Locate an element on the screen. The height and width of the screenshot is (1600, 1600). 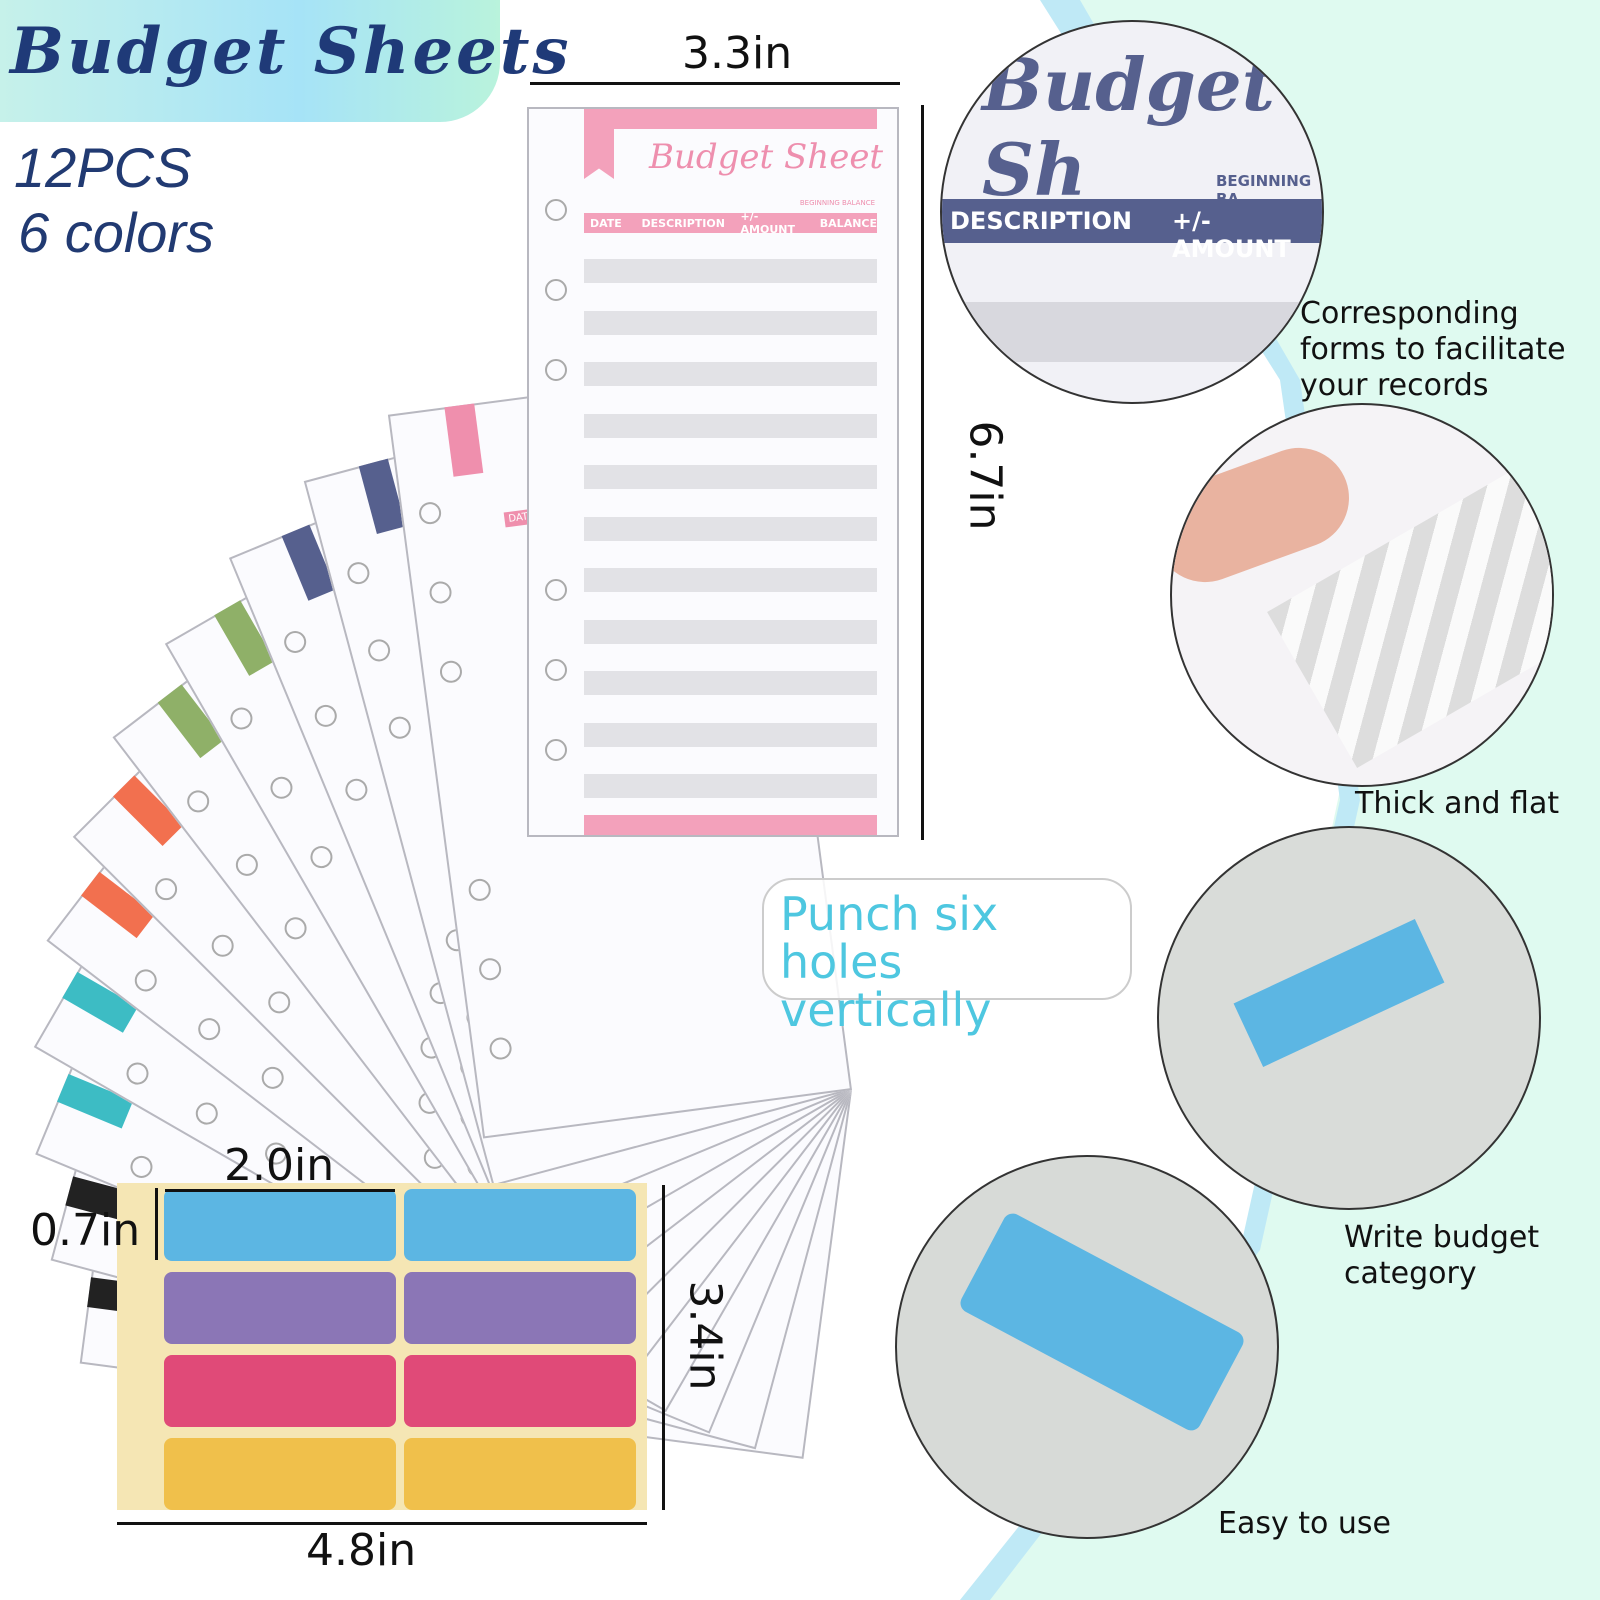
col-description: DESCRIPTION is located at coordinates (683, 223).